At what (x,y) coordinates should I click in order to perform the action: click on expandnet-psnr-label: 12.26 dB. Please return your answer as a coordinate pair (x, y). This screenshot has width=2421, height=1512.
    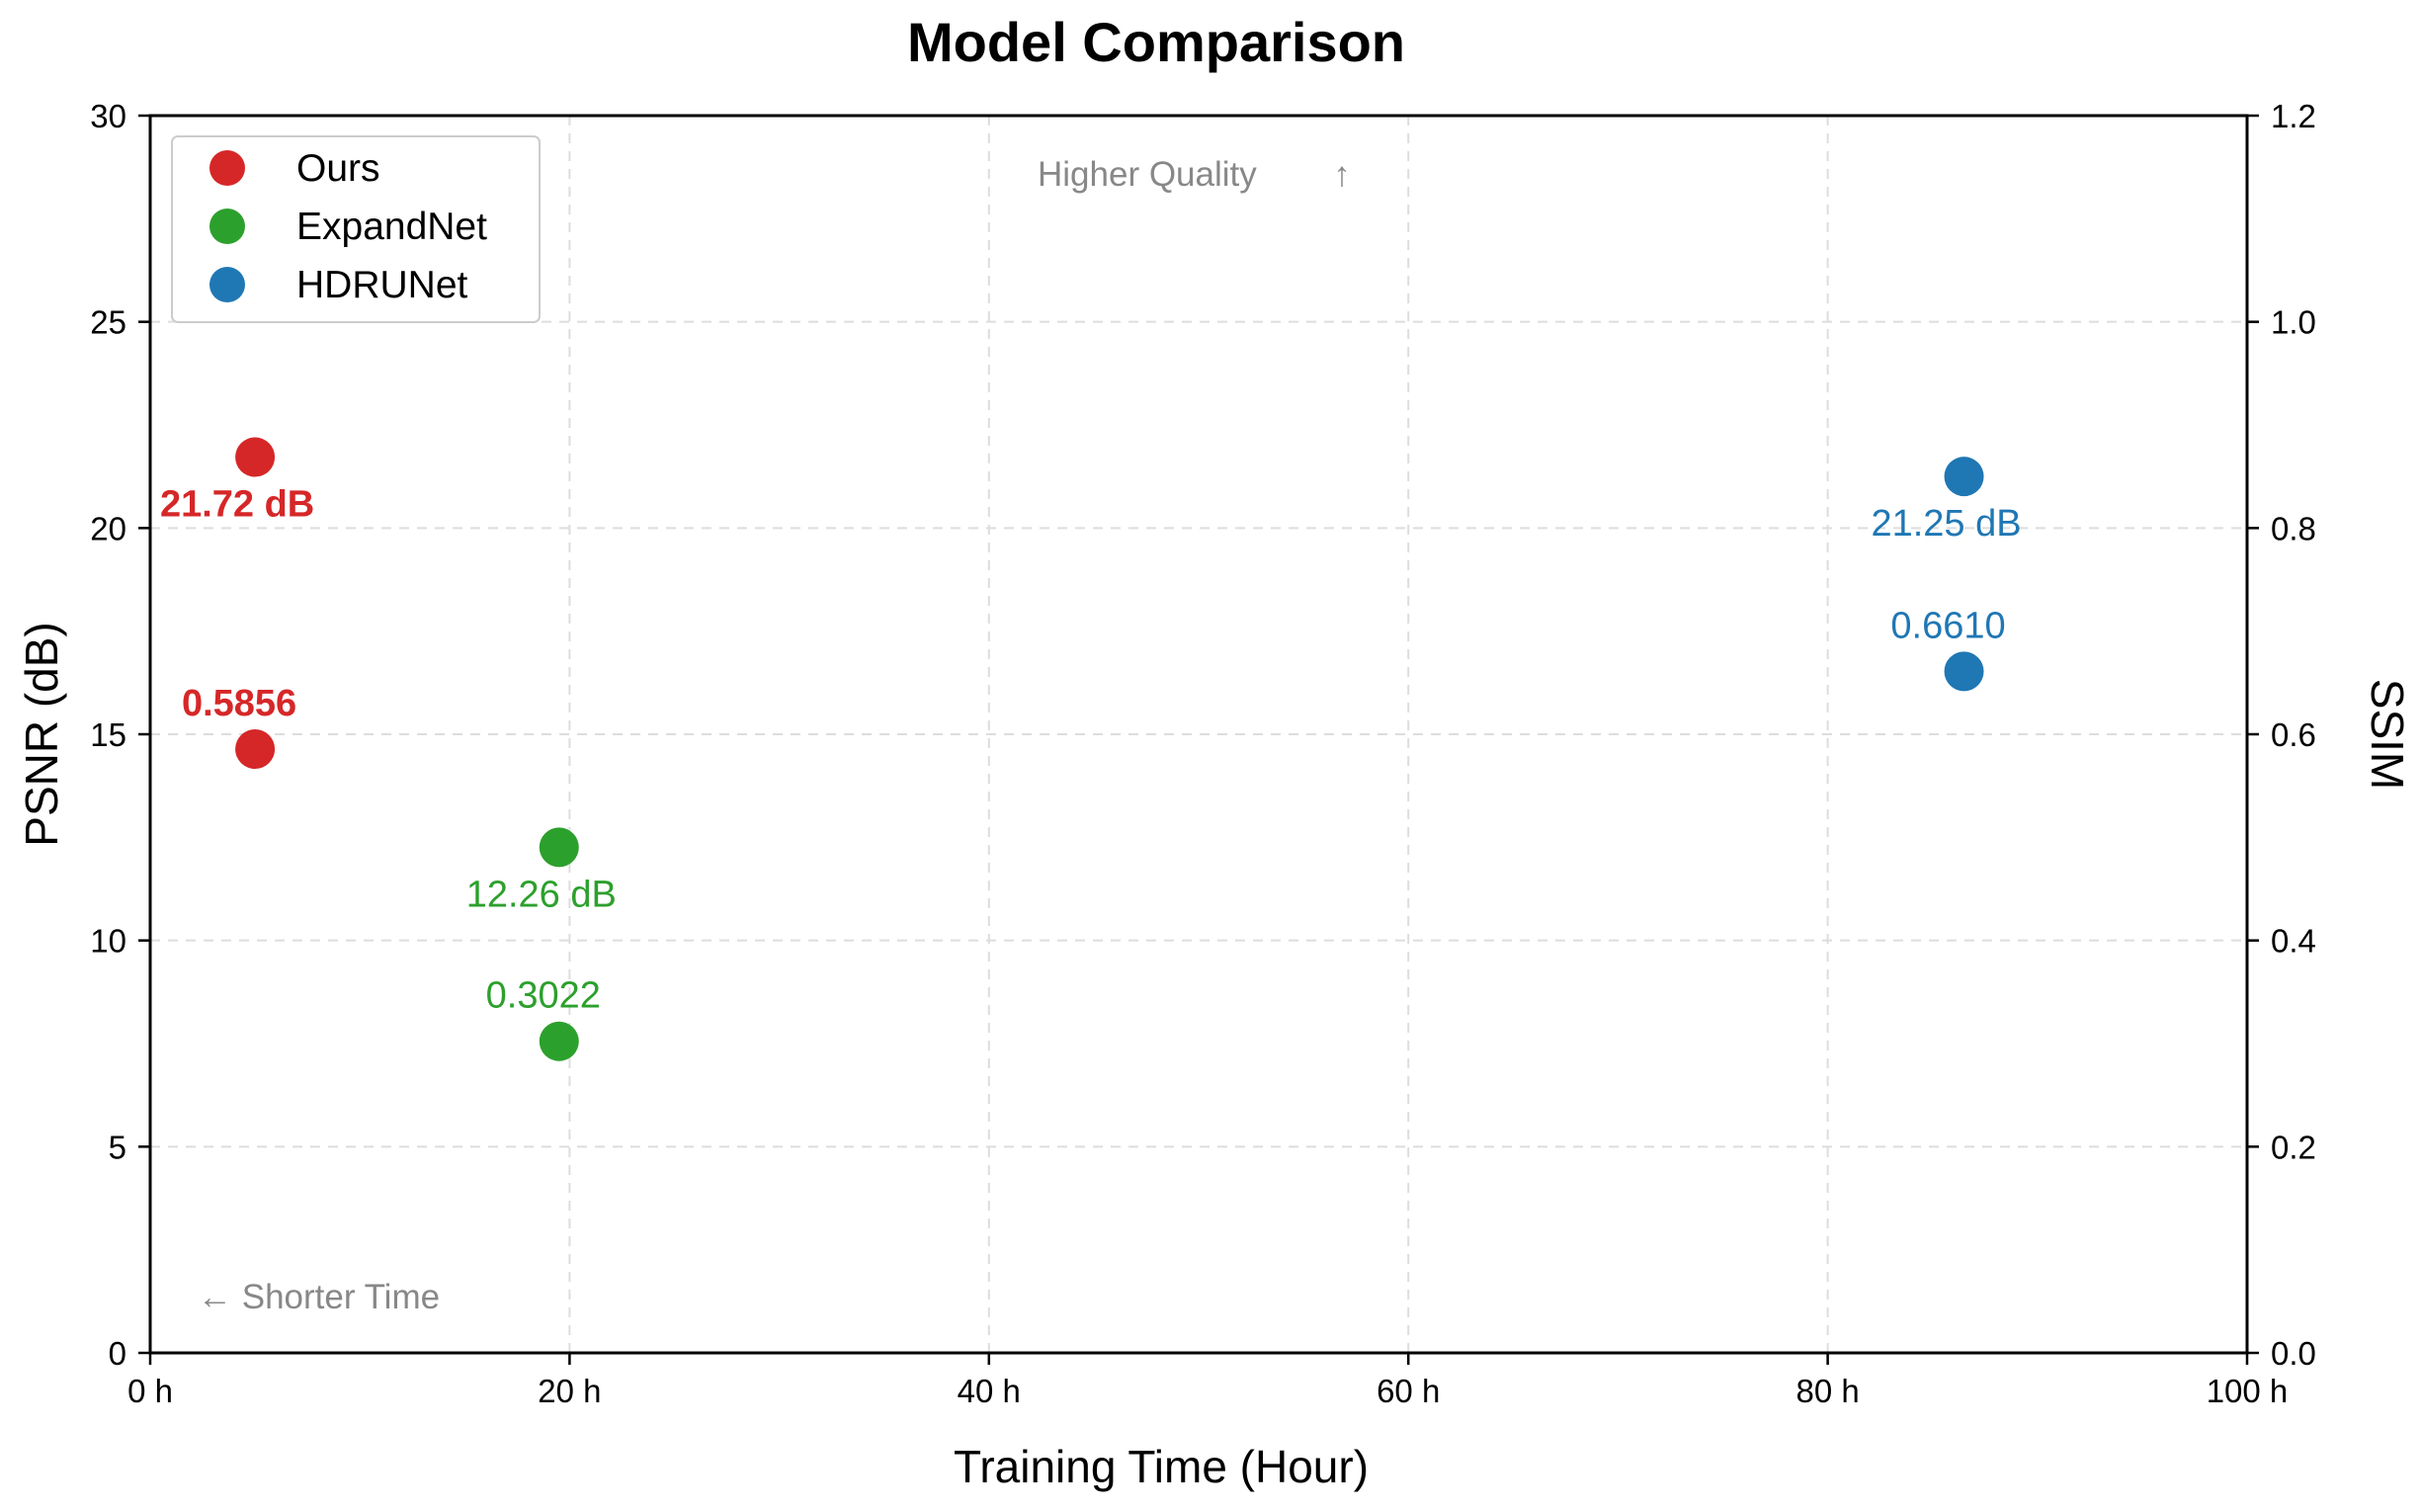
    Looking at the image, I should click on (541, 894).